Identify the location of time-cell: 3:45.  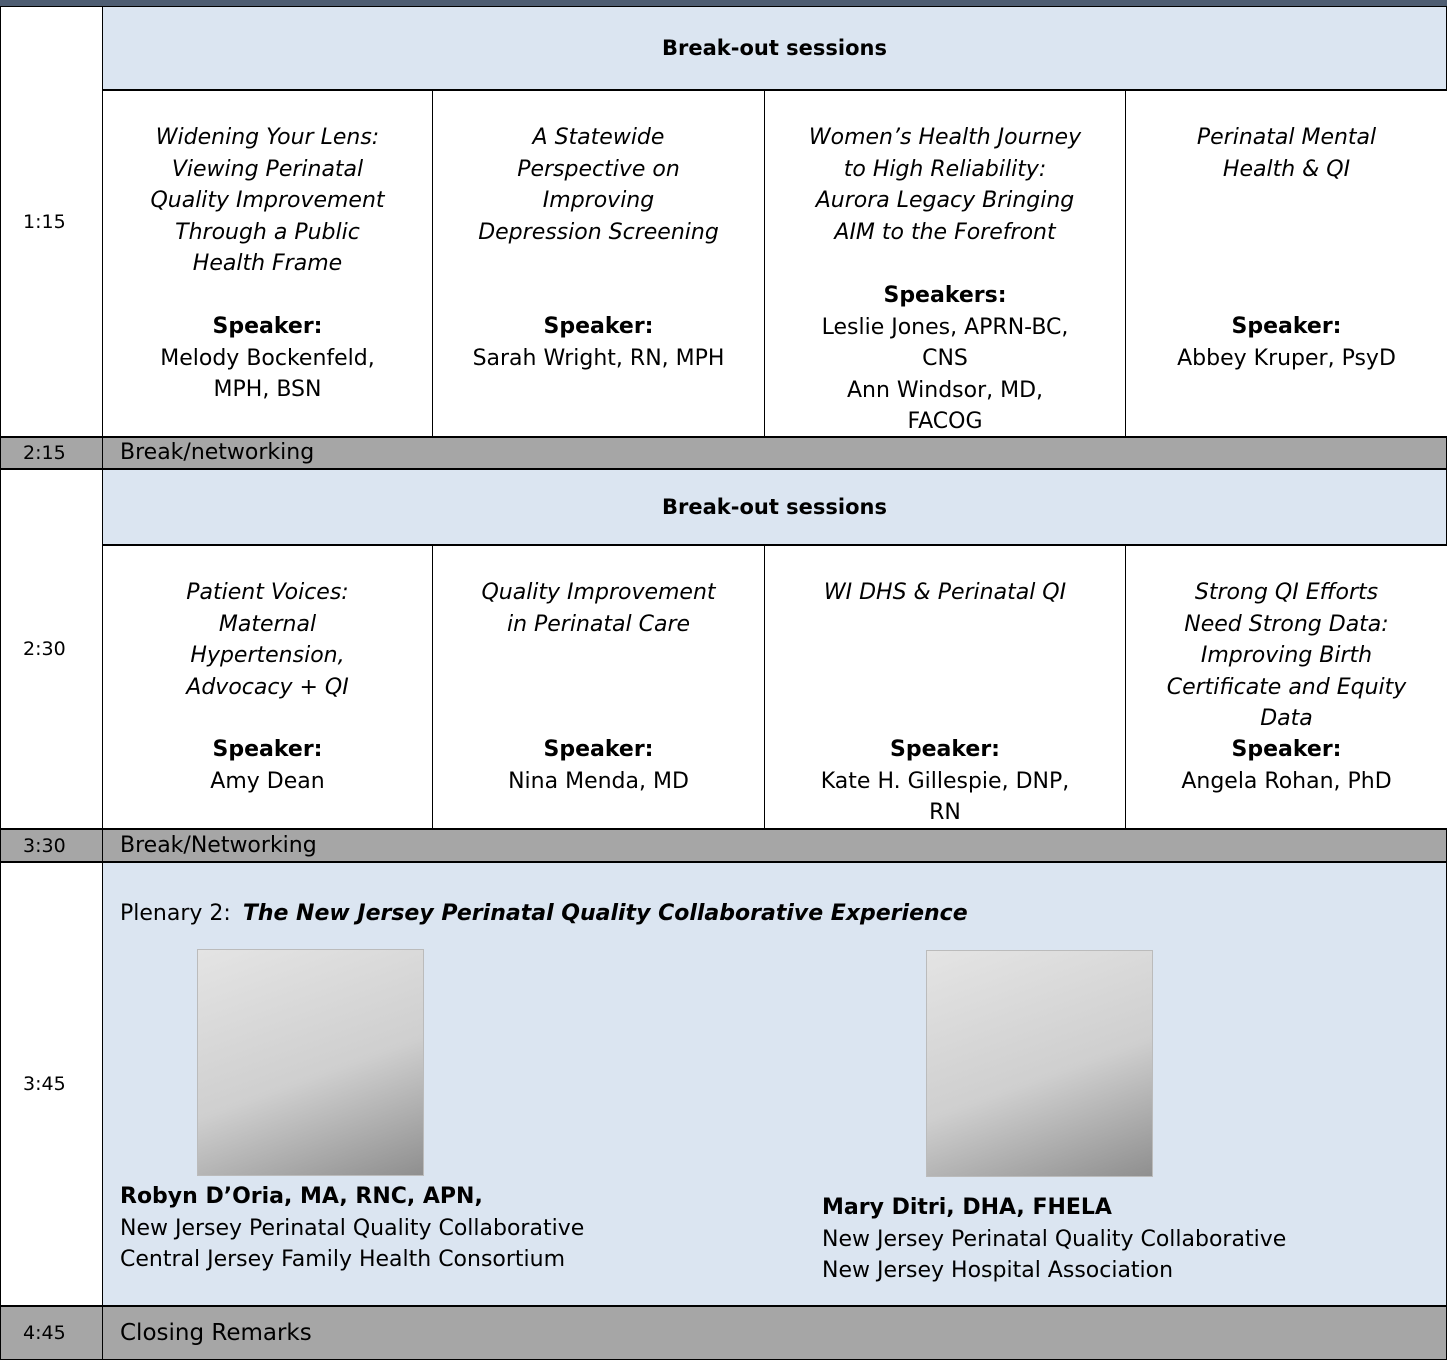
(51, 1084).